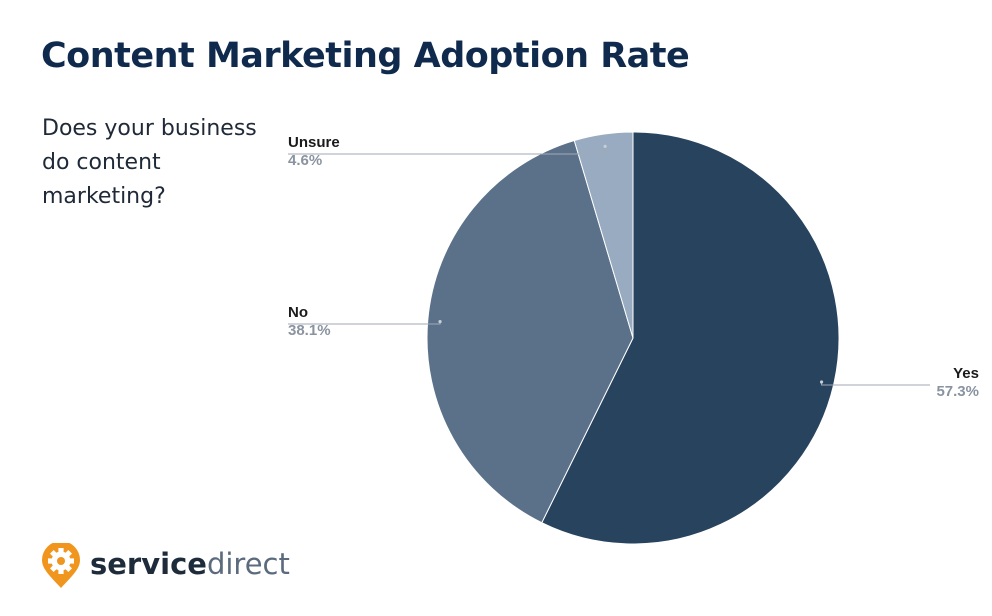 The image size is (992, 616). I want to click on slice-label-unsure: Unsure, so click(314, 142).